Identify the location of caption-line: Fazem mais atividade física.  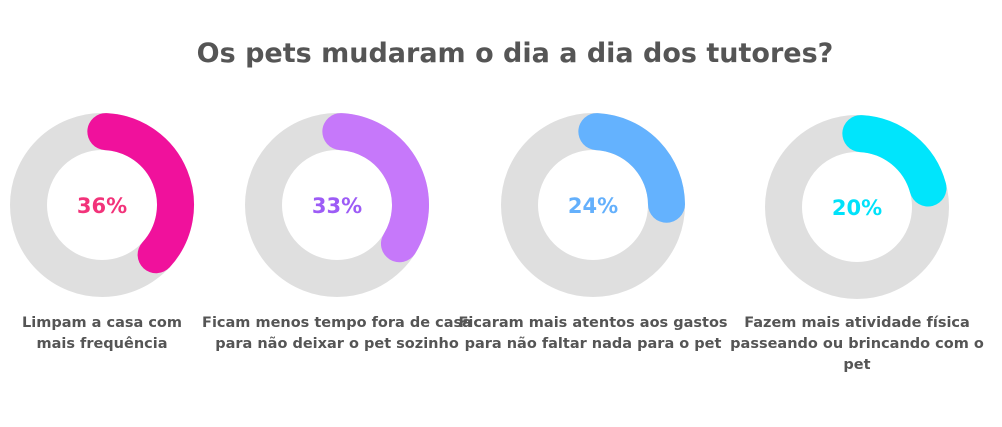
(857, 323).